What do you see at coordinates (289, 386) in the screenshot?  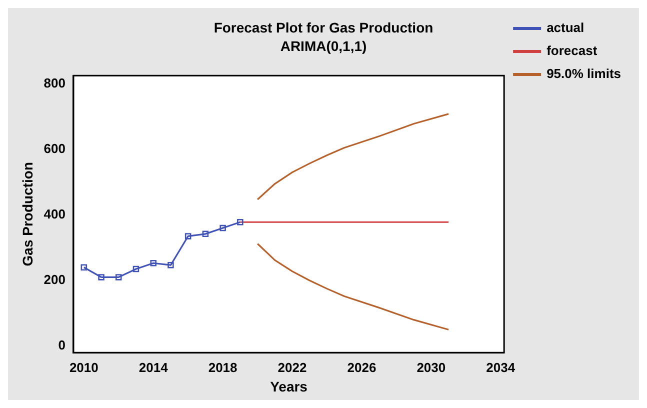 I see `x-axis-title: Years` at bounding box center [289, 386].